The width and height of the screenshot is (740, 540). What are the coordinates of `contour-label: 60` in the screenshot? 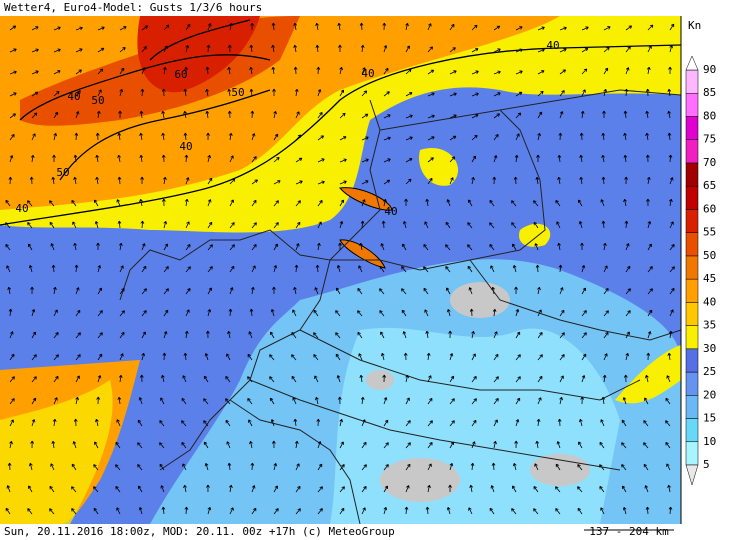 It's located at (180, 74).